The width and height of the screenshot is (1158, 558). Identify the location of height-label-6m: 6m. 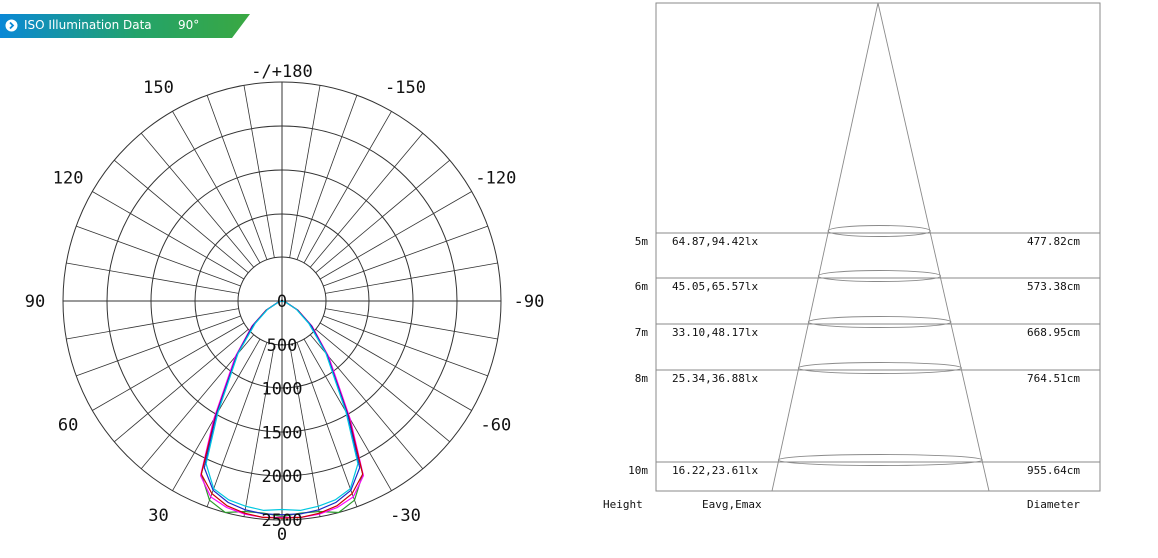
(642, 286).